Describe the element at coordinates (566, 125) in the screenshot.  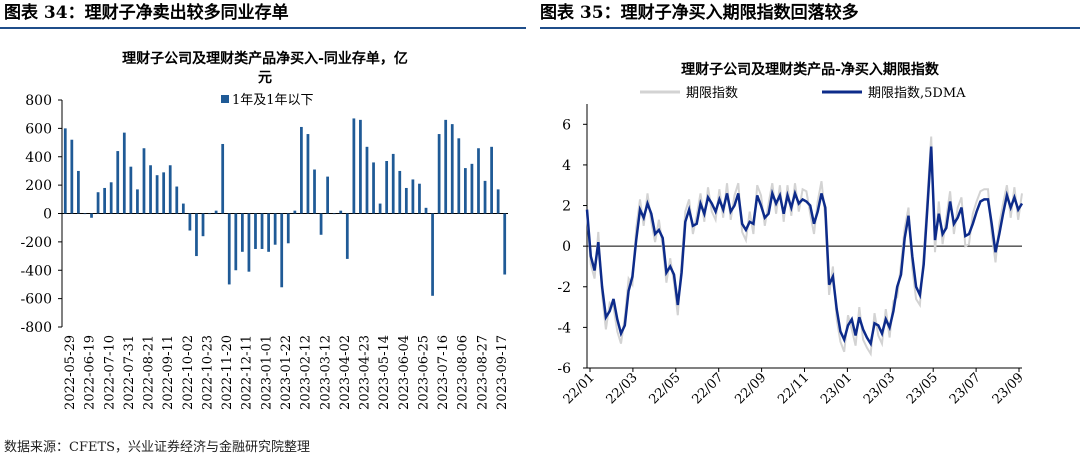
I see `line-y-tick-label: 6` at that location.